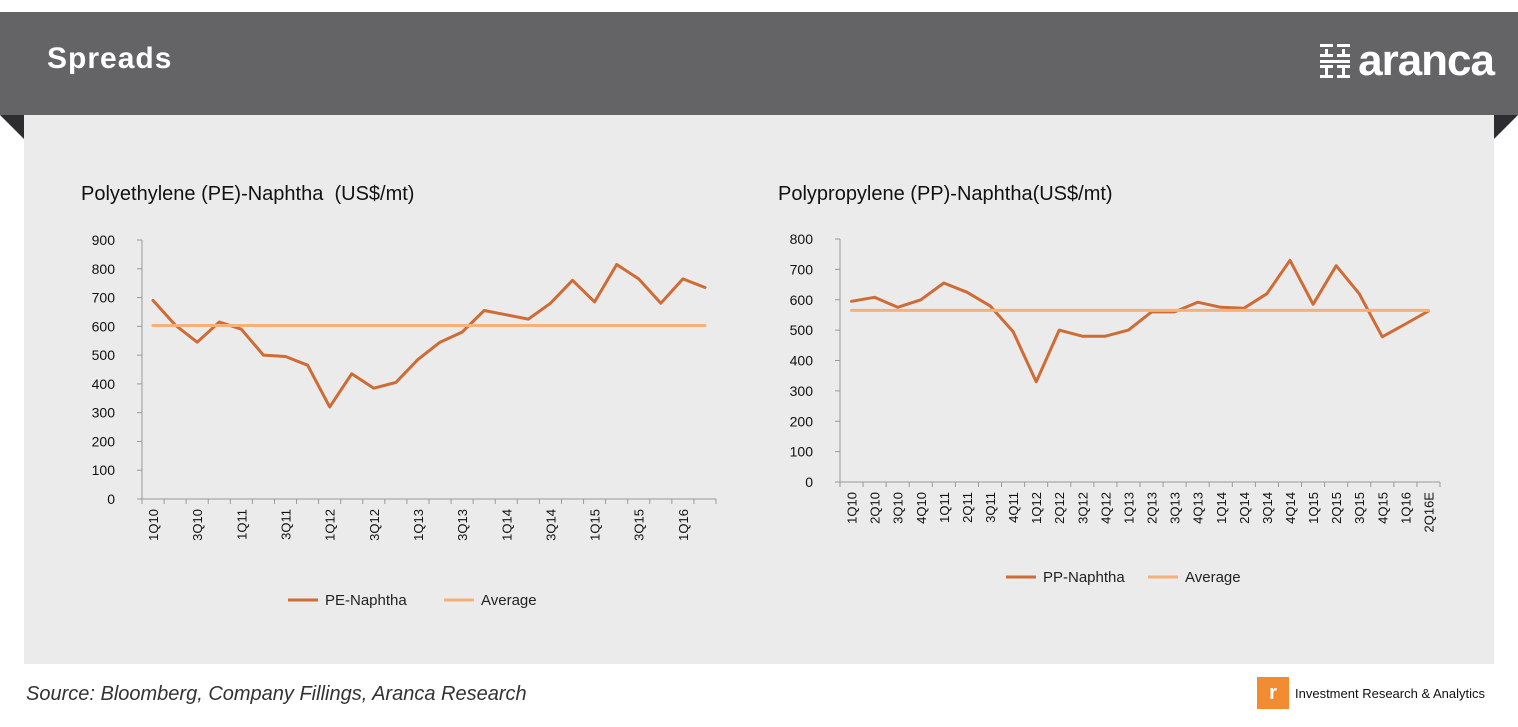 The image size is (1518, 727). What do you see at coordinates (639, 525) in the screenshot?
I see `pe-x-tick-label: 3Q15` at bounding box center [639, 525].